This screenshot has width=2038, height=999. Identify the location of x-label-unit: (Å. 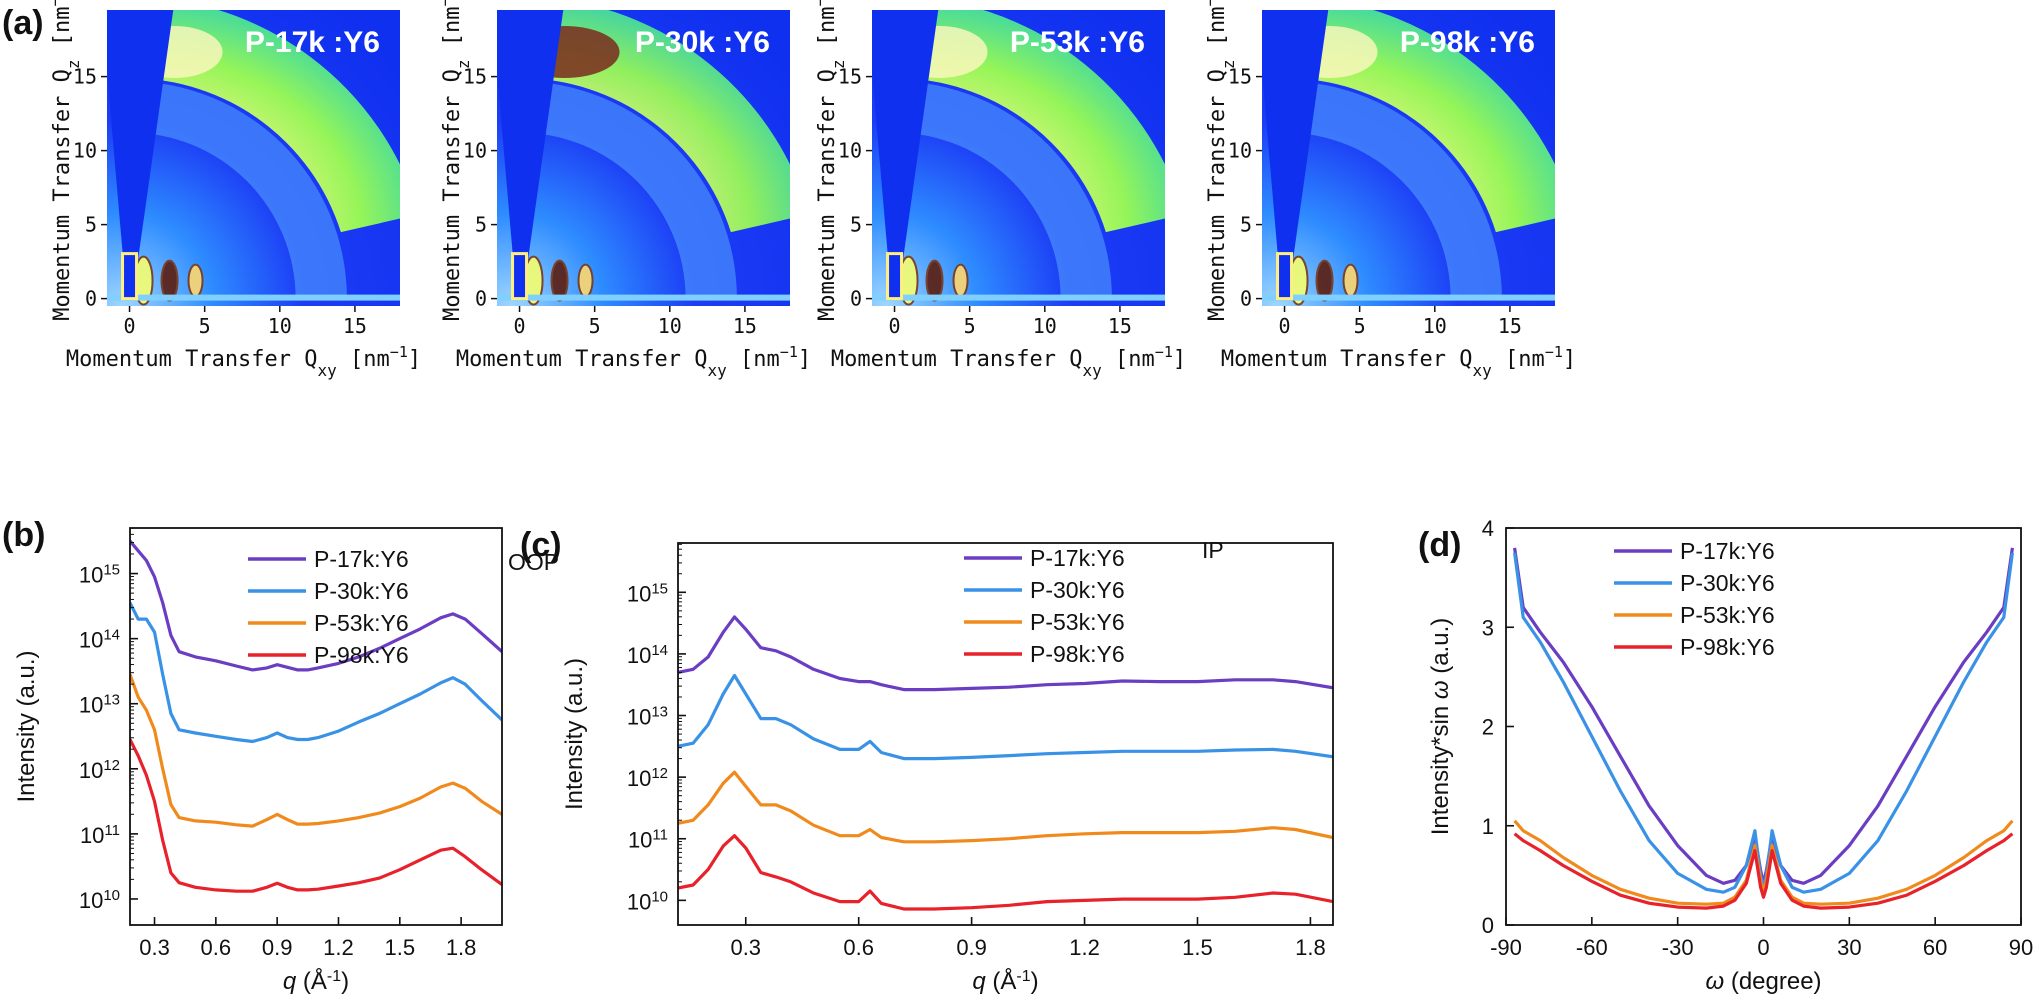
(311, 981).